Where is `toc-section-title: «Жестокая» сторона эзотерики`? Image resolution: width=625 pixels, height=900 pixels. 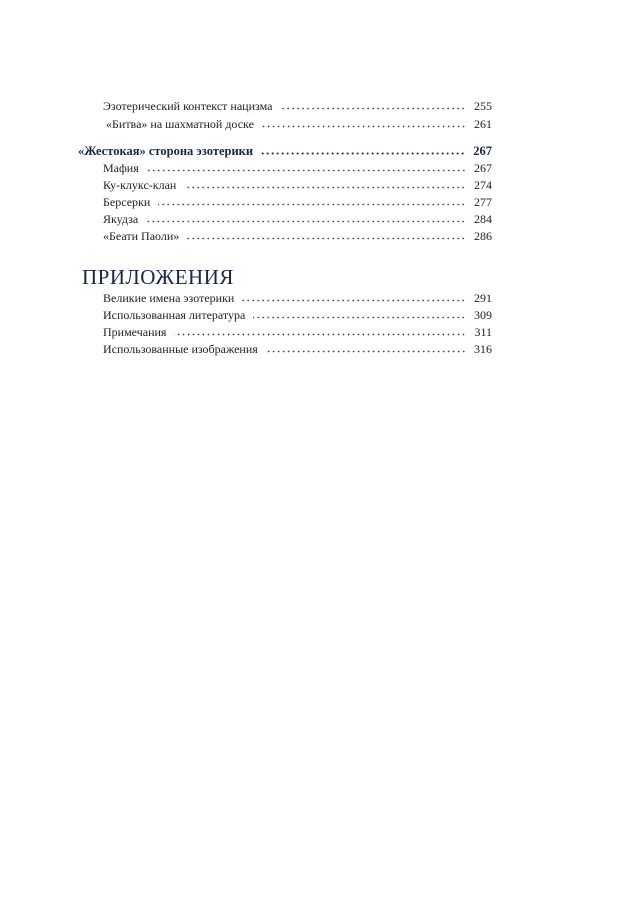
toc-section-title: «Жестокая» сторона эзотерики is located at coordinates (166, 151).